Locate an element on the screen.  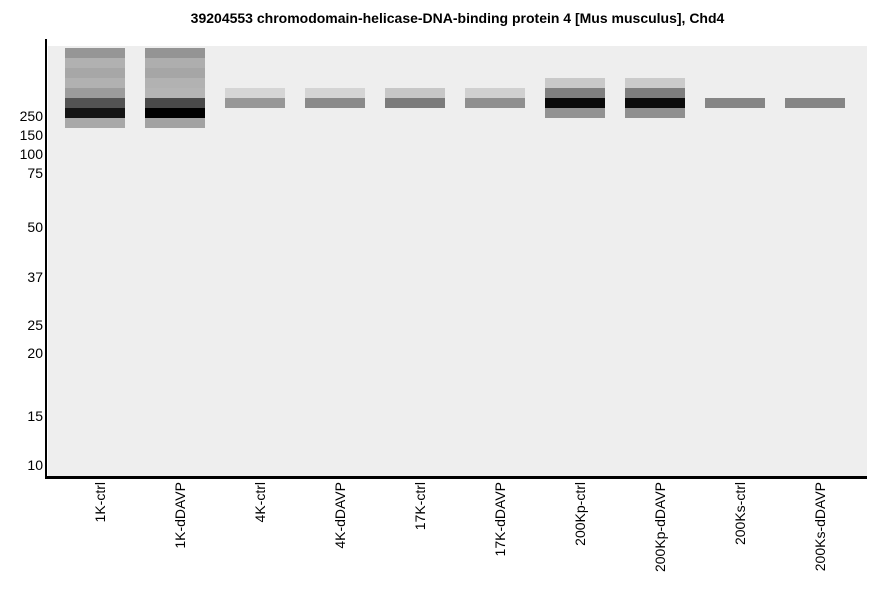
y-tick-label: 100 is located at coordinates (31, 154).